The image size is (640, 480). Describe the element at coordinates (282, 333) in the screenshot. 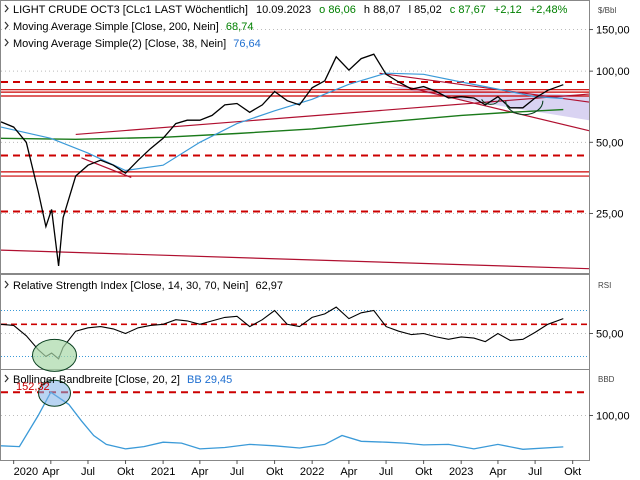

I see `rsi-line` at that location.